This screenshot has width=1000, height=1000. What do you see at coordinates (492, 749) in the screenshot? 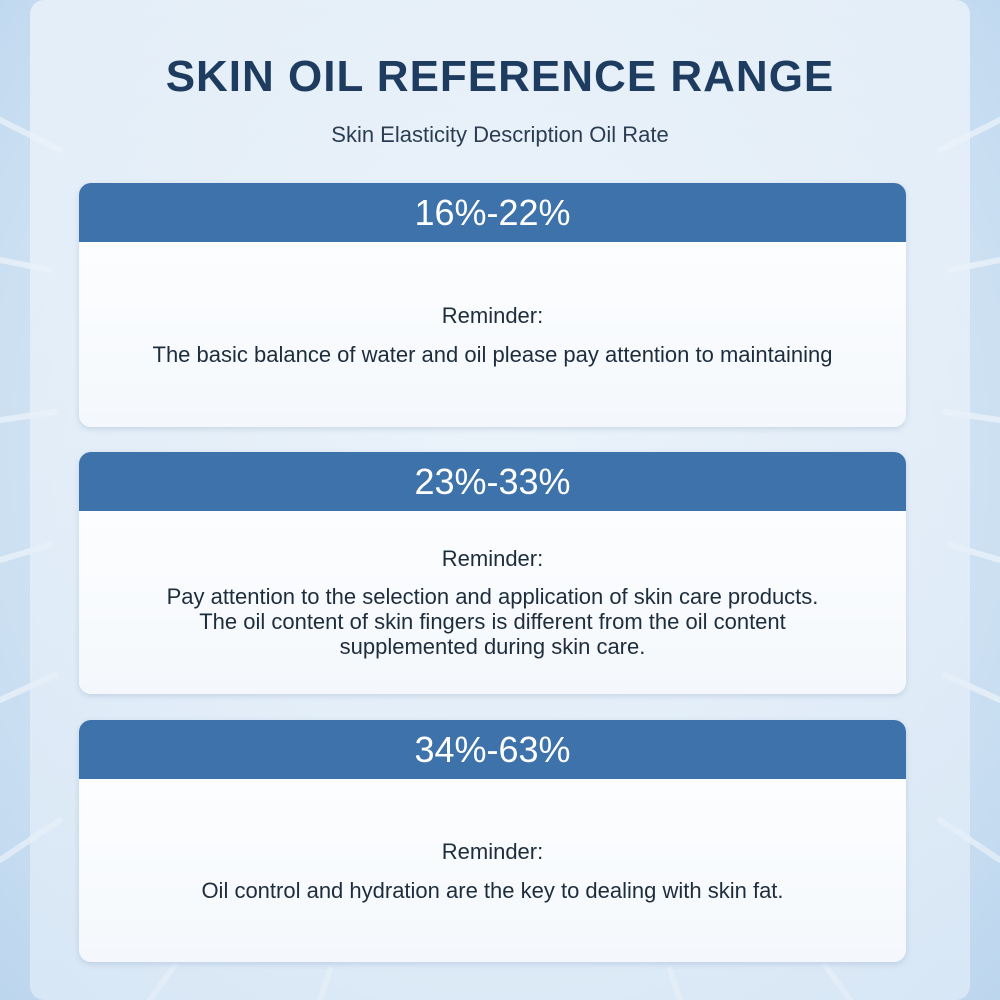
I see `range-header: 34%-63%` at bounding box center [492, 749].